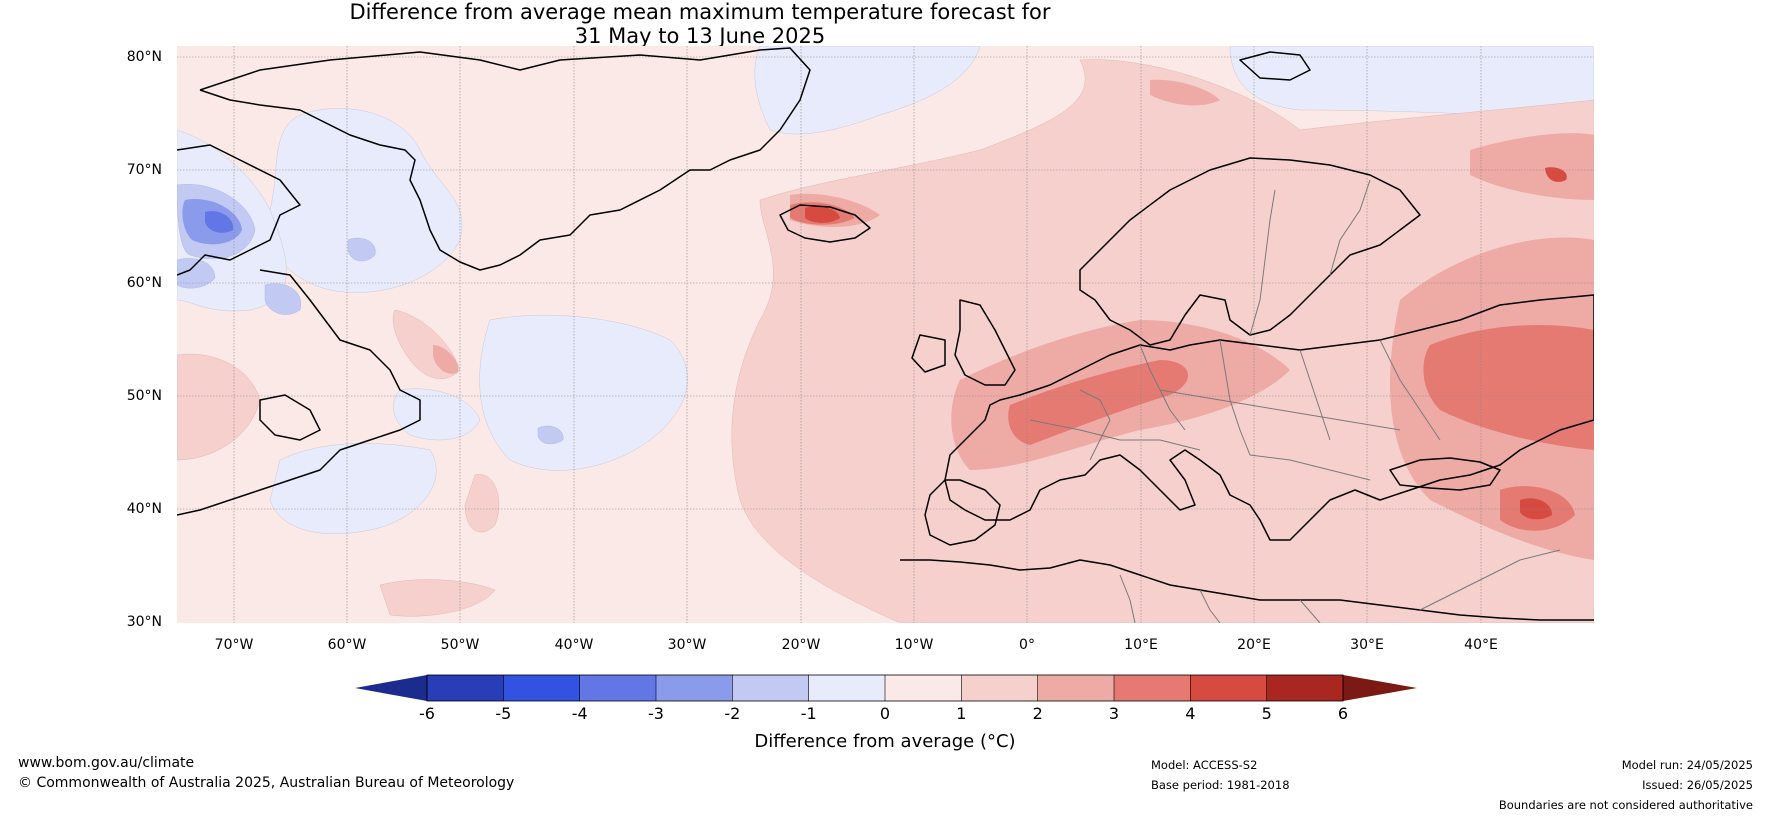 This screenshot has width=1770, height=816. What do you see at coordinates (299, 392) in the screenshot?
I see `coastline-labrador` at bounding box center [299, 392].